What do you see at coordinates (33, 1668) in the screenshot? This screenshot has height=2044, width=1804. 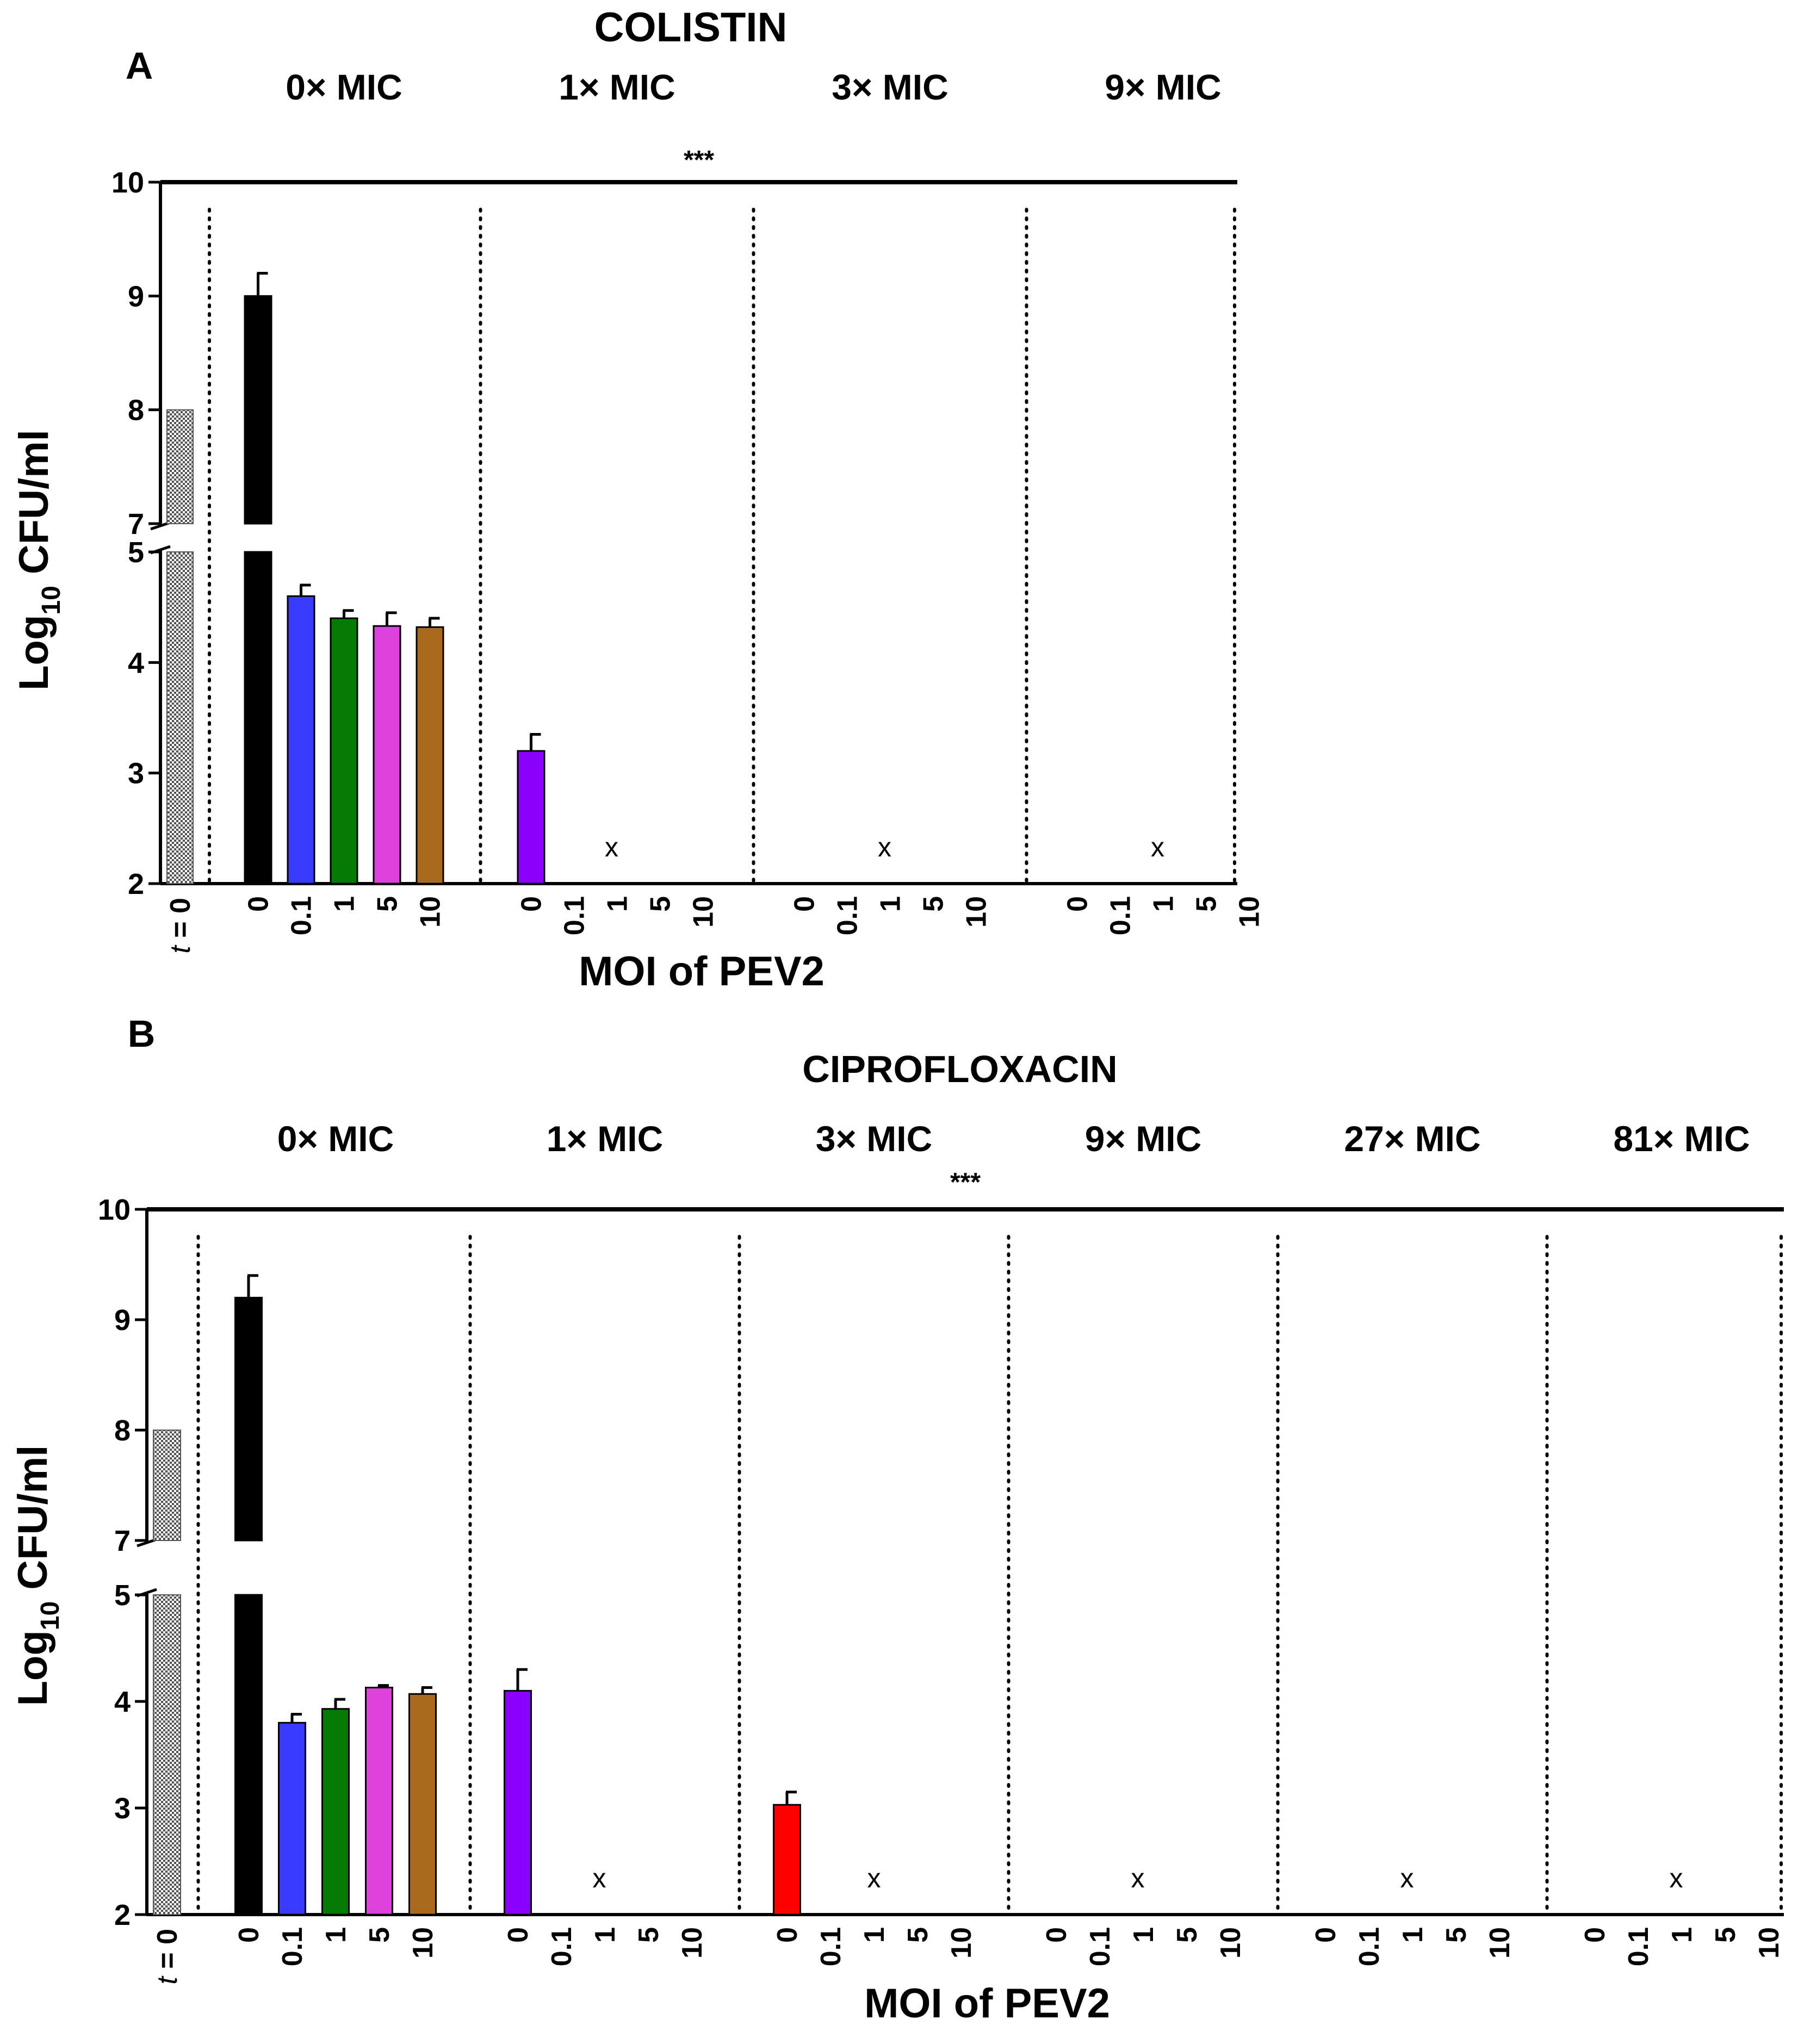 I see `y-axis-label-main: Log` at bounding box center [33, 1668].